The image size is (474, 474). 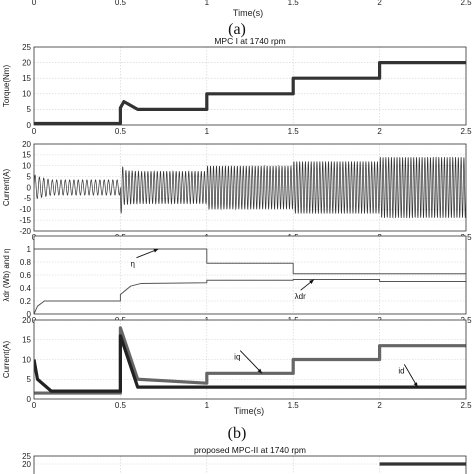 What do you see at coordinates (401, 370) in the screenshot?
I see `annotation-label: id` at bounding box center [401, 370].